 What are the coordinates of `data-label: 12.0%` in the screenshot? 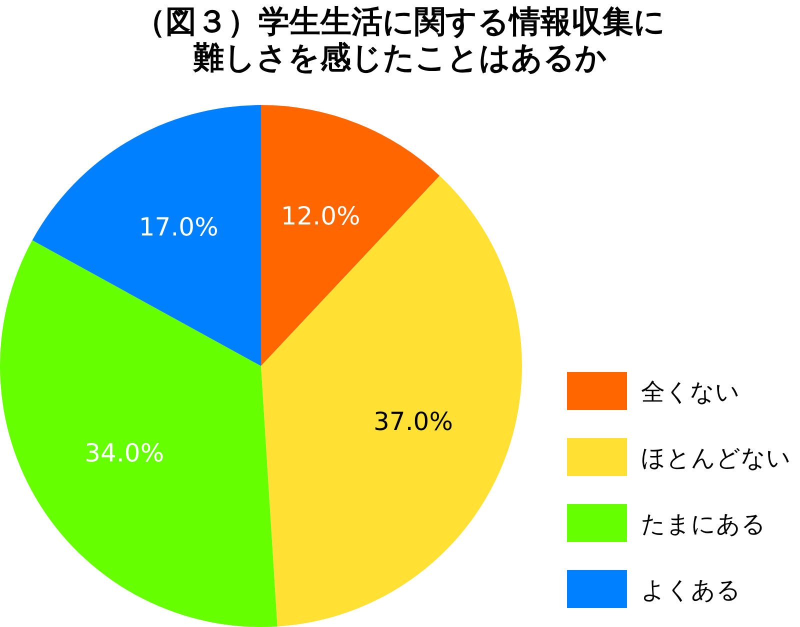 It's located at (320, 216).